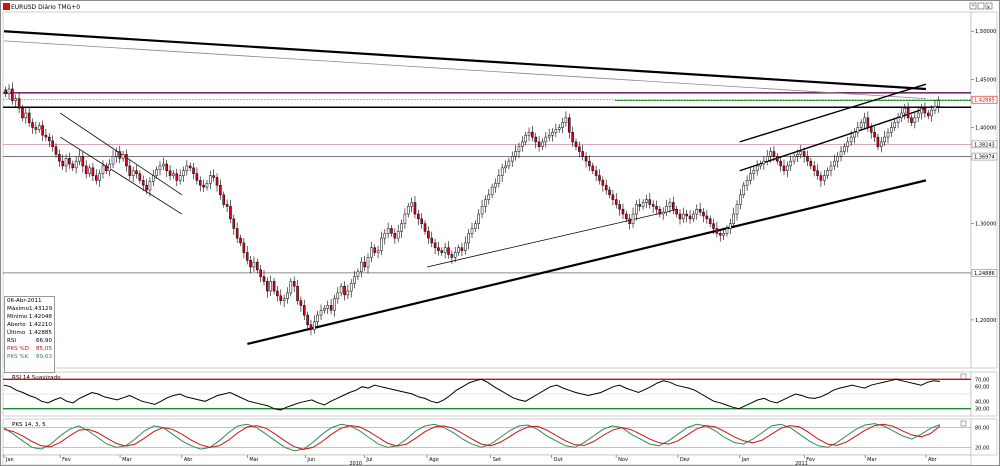 This screenshot has width=1000, height=466. Describe the element at coordinates (963, 423) in the screenshot. I see `stoch-pane-button` at that location.